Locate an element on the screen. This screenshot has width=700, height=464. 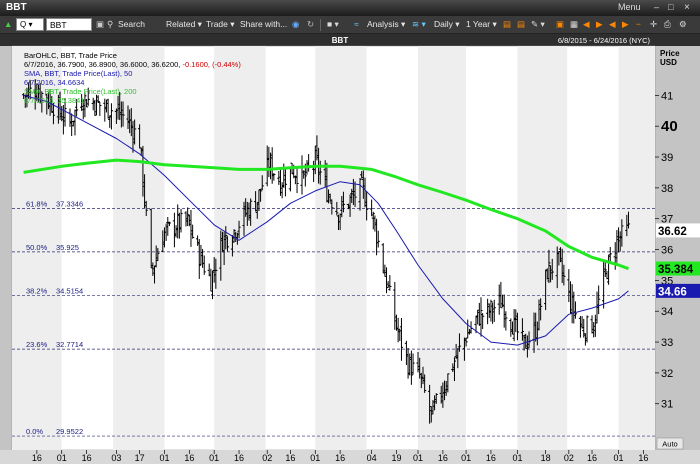
draw-tools-icon: ✎ ▾ is located at coordinates (538, 24).